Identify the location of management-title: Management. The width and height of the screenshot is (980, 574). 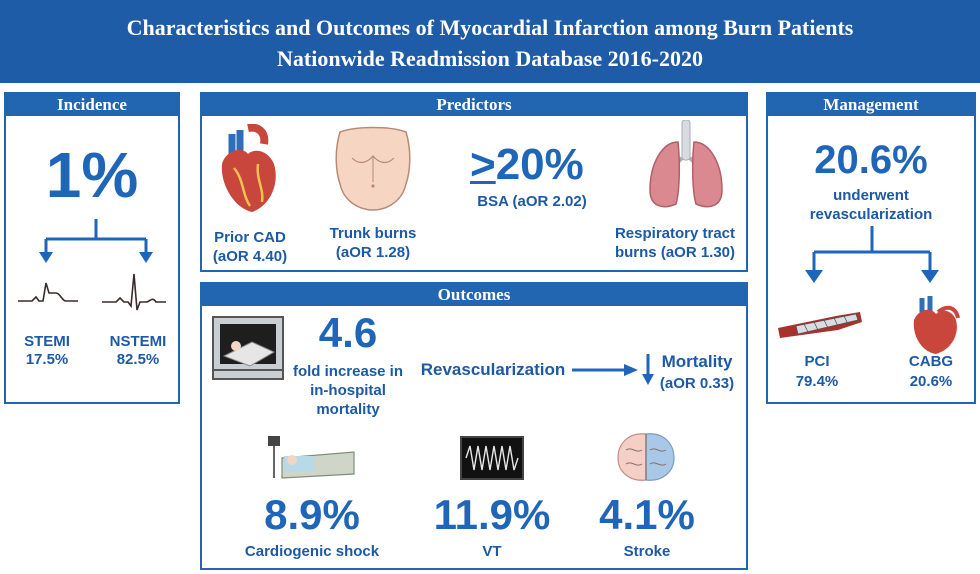
(871, 105).